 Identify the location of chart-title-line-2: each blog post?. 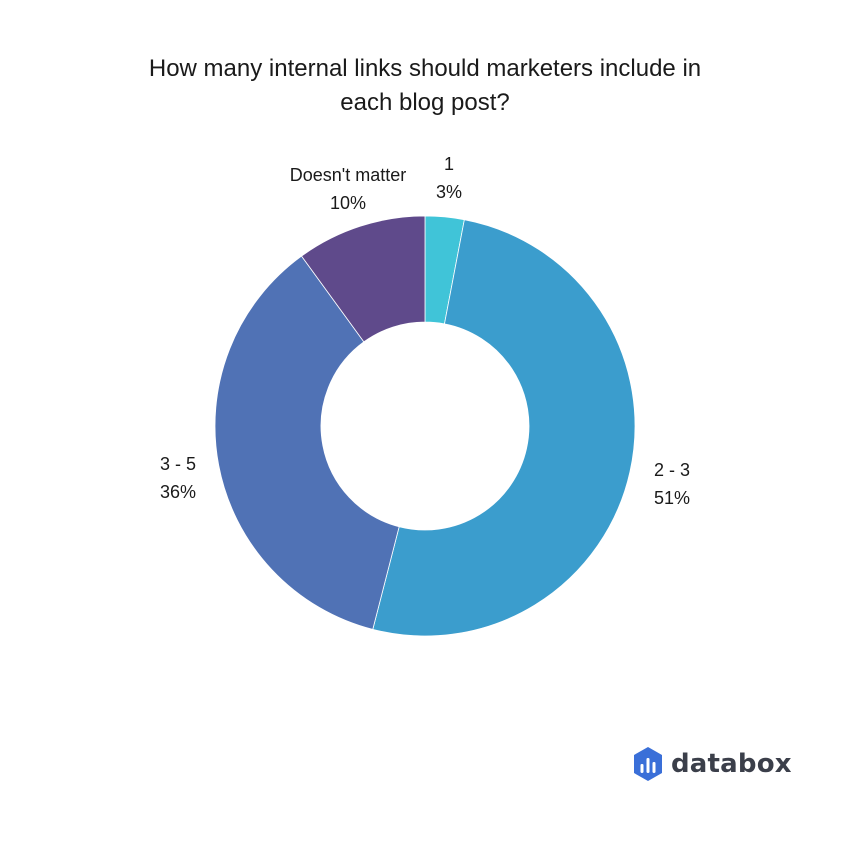
(425, 102).